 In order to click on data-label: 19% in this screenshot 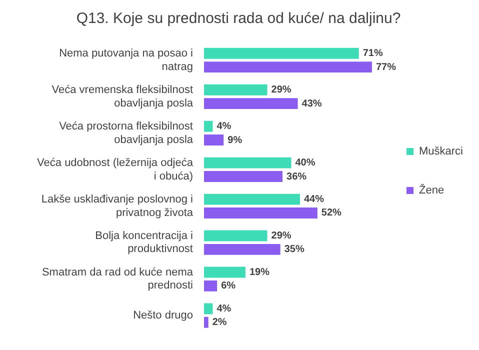, I will do `click(259, 272)`.